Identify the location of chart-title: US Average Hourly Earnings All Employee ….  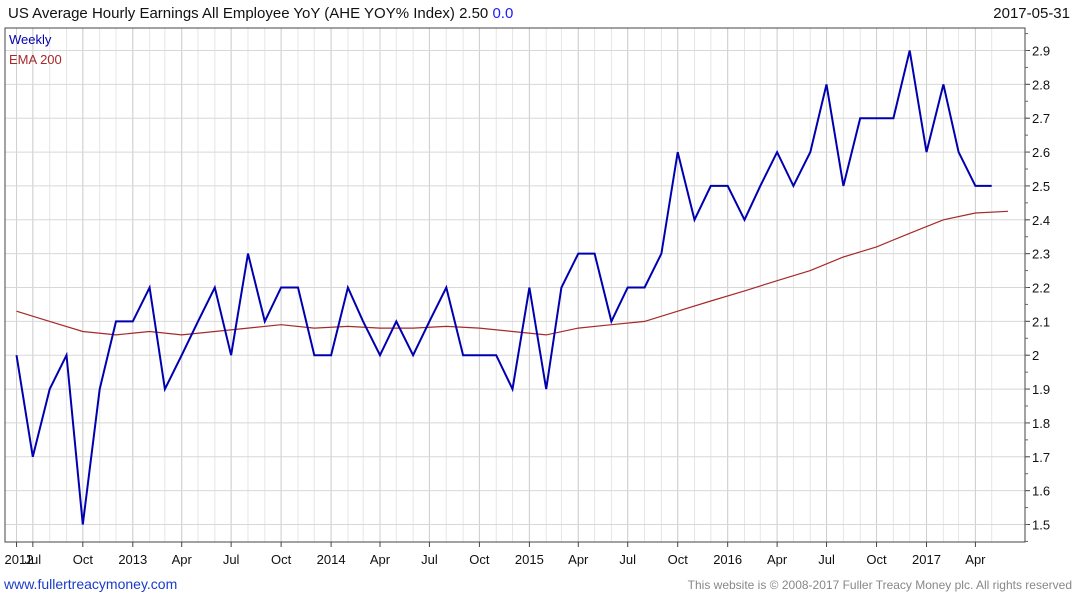
(260, 13).